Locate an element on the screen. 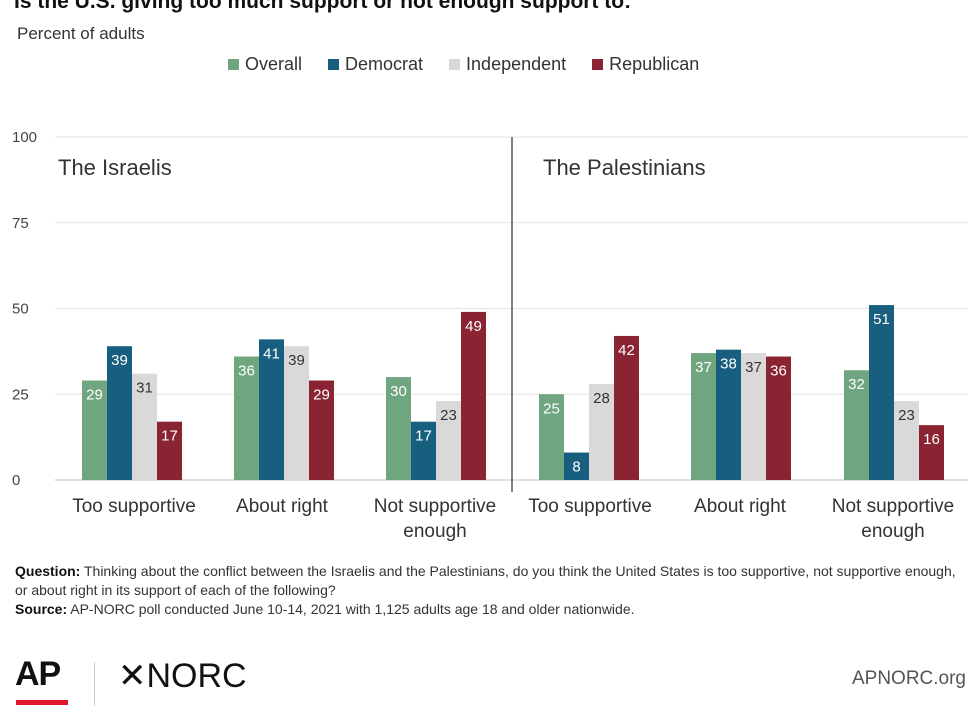  legend-item-independent: Independent is located at coordinates (507, 64).